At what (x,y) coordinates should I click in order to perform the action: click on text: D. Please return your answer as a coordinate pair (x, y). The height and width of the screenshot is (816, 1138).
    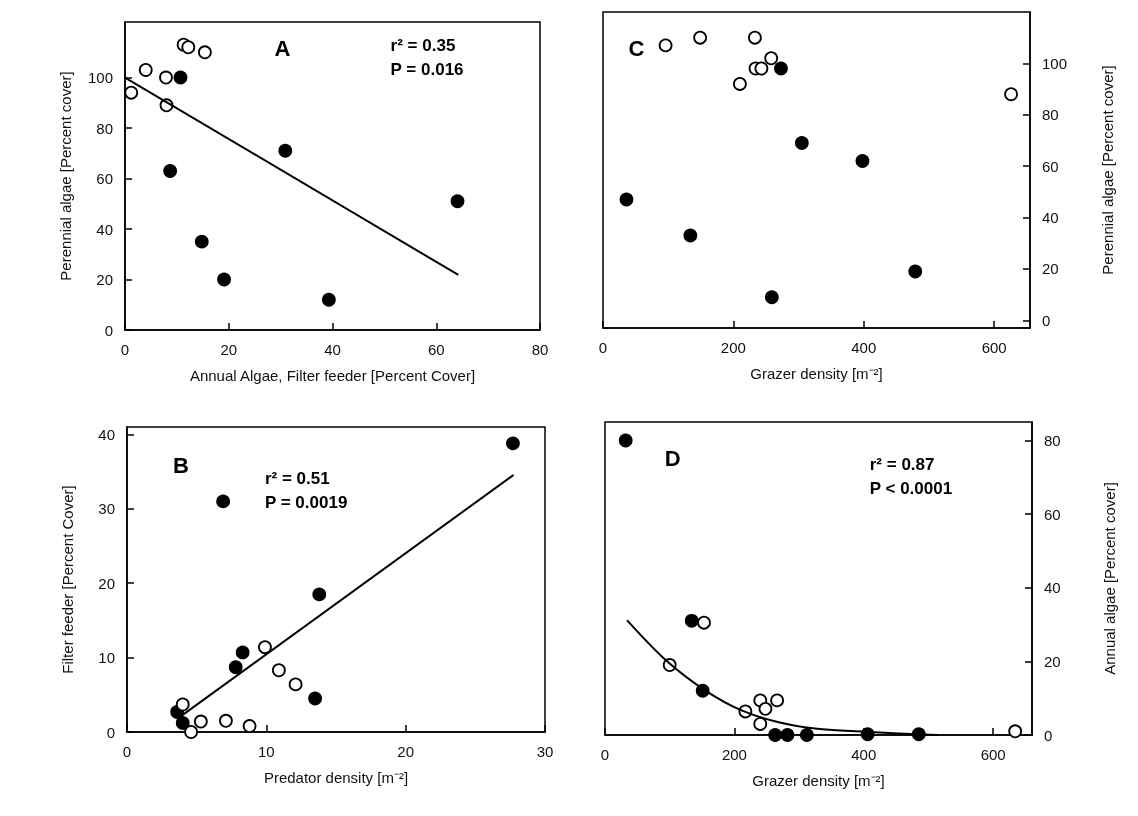
    Looking at the image, I should click on (672, 458).